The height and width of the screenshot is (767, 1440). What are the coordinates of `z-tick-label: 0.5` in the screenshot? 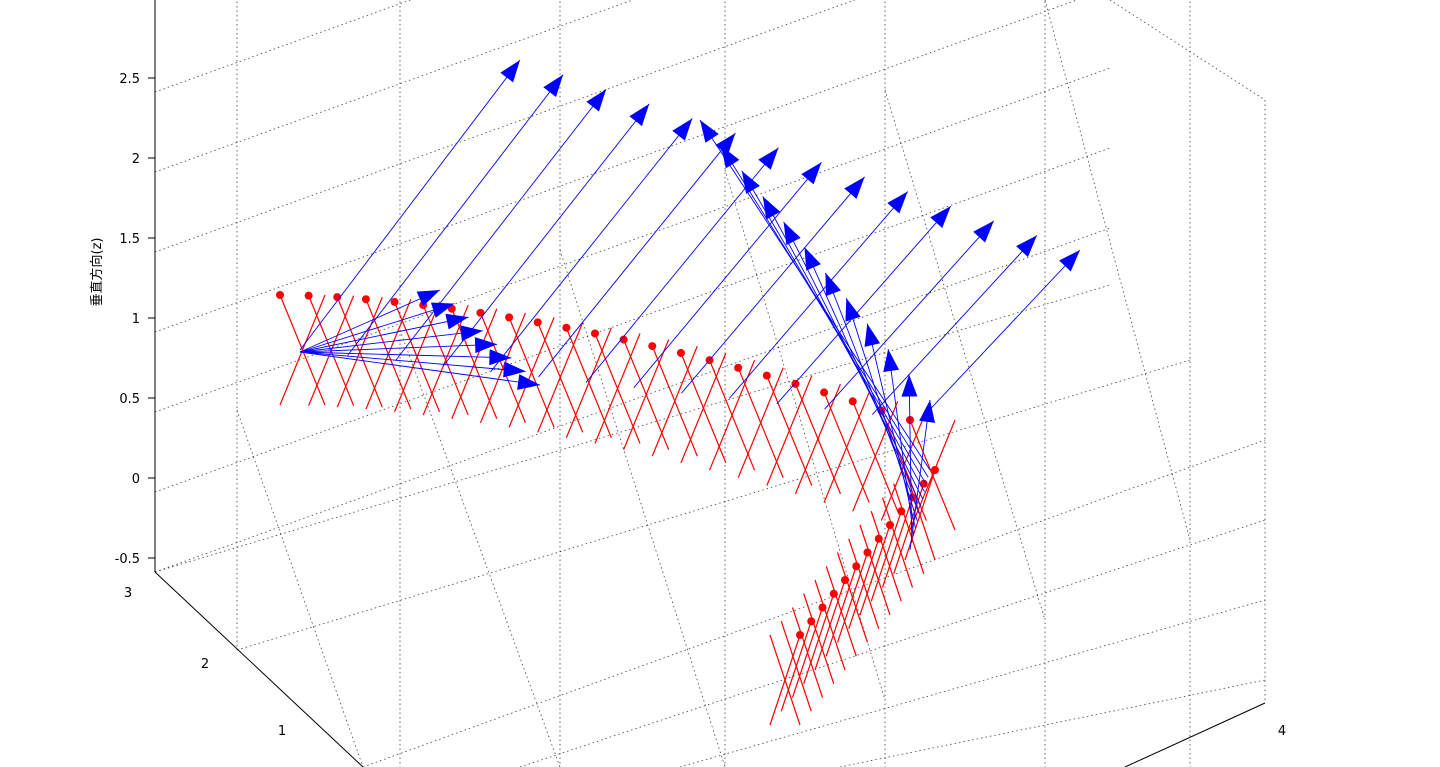 It's located at (129, 399).